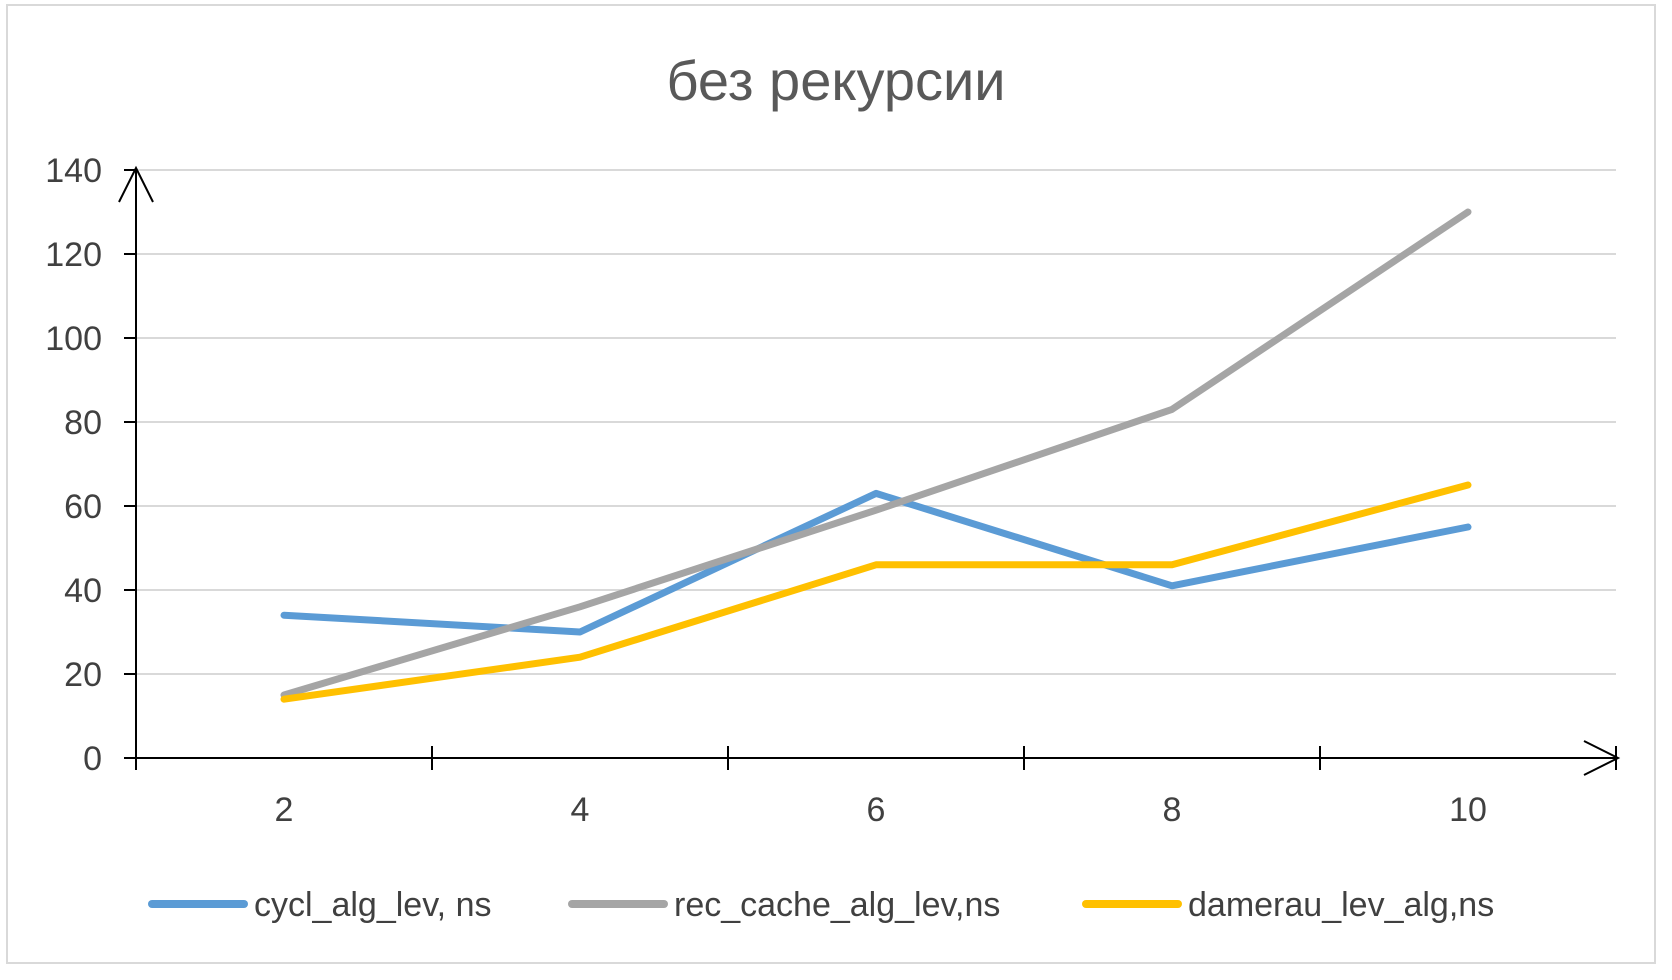 Image resolution: width=1672 pixels, height=980 pixels. Describe the element at coordinates (83, 507) in the screenshot. I see `y-tick-label: 60` at that location.